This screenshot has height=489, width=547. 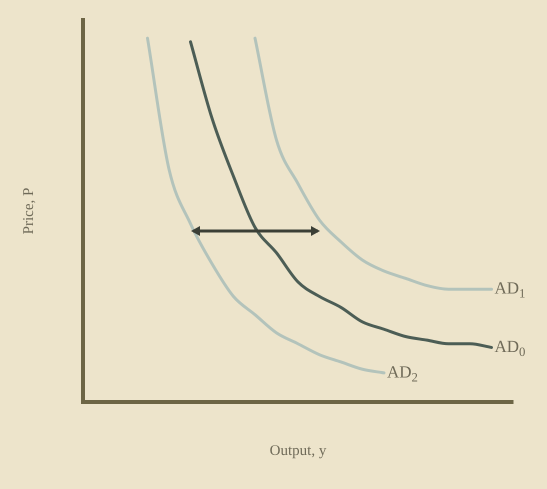 What do you see at coordinates (28, 211) in the screenshot?
I see `y-axis-title: Price, P` at bounding box center [28, 211].